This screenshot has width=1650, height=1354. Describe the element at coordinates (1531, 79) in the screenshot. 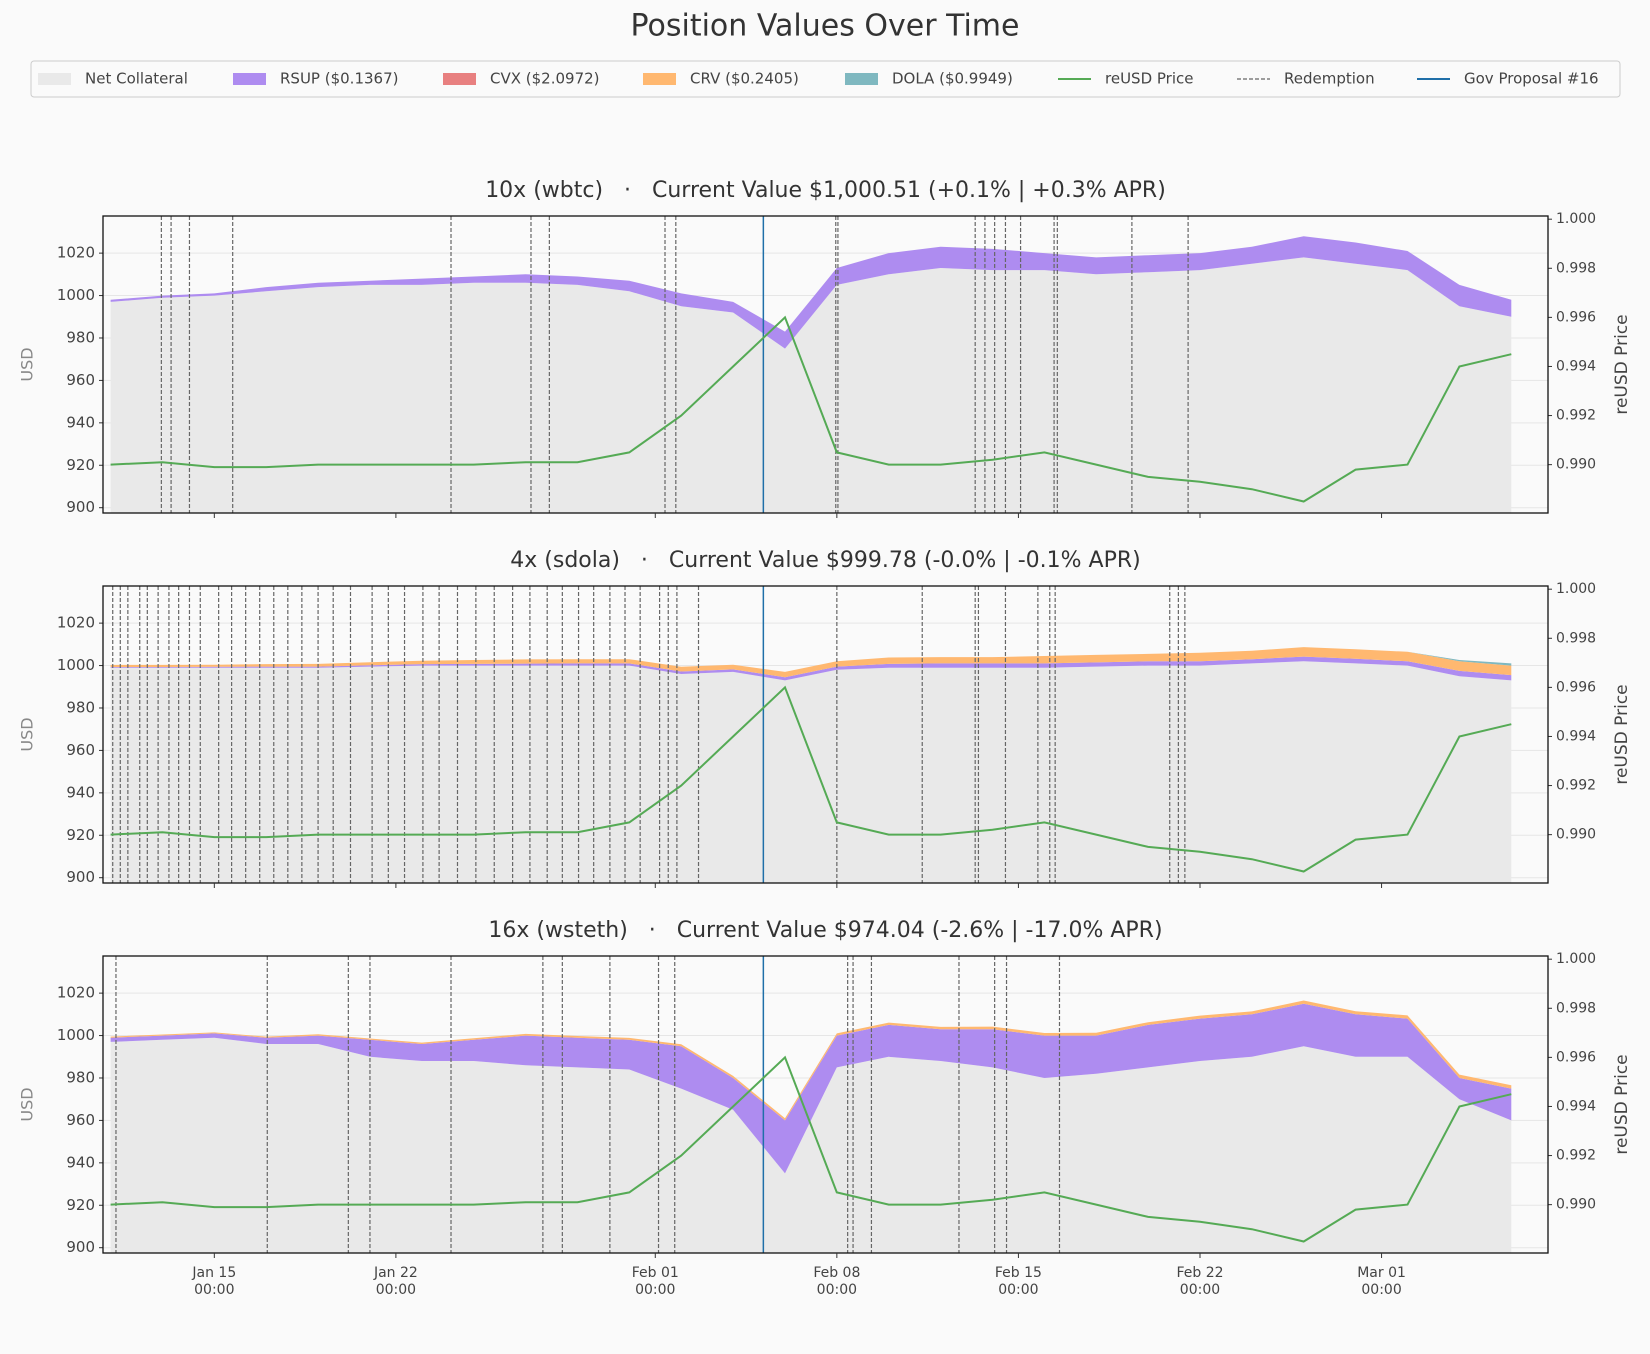

I see `legend-label: Gov Proposal #16` at that location.